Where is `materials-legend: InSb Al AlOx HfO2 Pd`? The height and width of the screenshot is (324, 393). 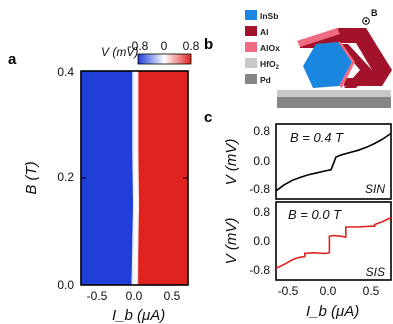 materials-legend: InSb Al AlOx HfO2 Pd is located at coordinates (262, 47).